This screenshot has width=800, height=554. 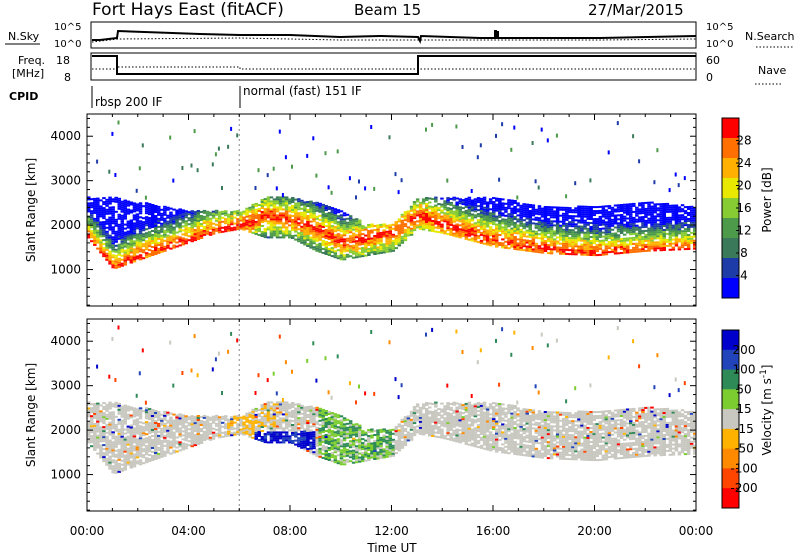 What do you see at coordinates (337, 151) in the screenshot?
I see `power-scatter-cell` at bounding box center [337, 151].